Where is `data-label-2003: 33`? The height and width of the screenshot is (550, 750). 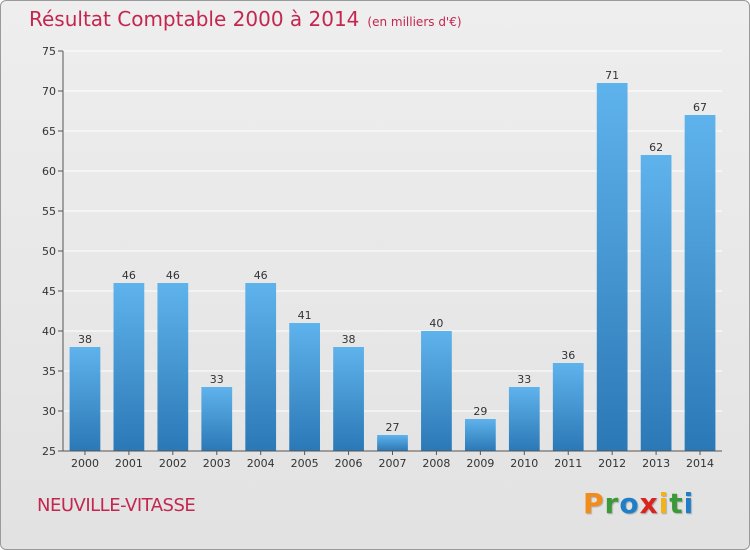
data-label-2003: 33 is located at coordinates (217, 379).